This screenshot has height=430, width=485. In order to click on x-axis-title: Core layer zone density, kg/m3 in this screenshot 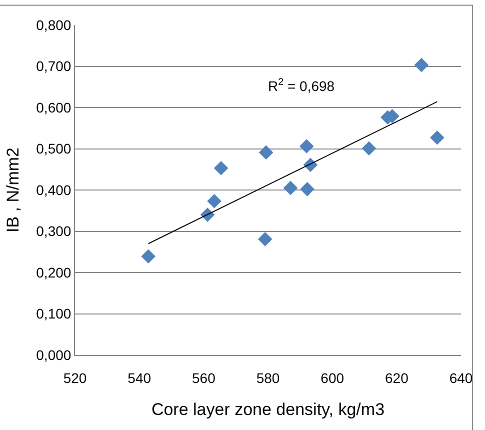, I will do `click(268, 410)`.